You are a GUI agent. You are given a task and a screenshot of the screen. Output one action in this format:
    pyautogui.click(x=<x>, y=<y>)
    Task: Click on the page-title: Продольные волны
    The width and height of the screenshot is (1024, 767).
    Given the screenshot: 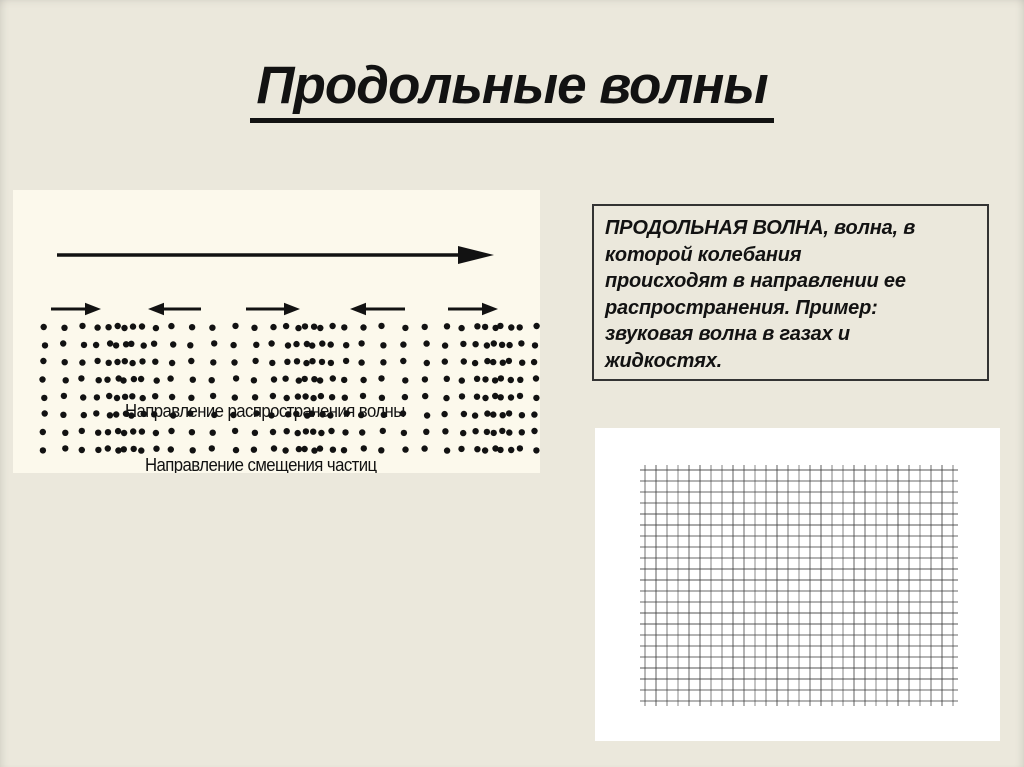 What is the action you would take?
    pyautogui.click(x=512, y=89)
    